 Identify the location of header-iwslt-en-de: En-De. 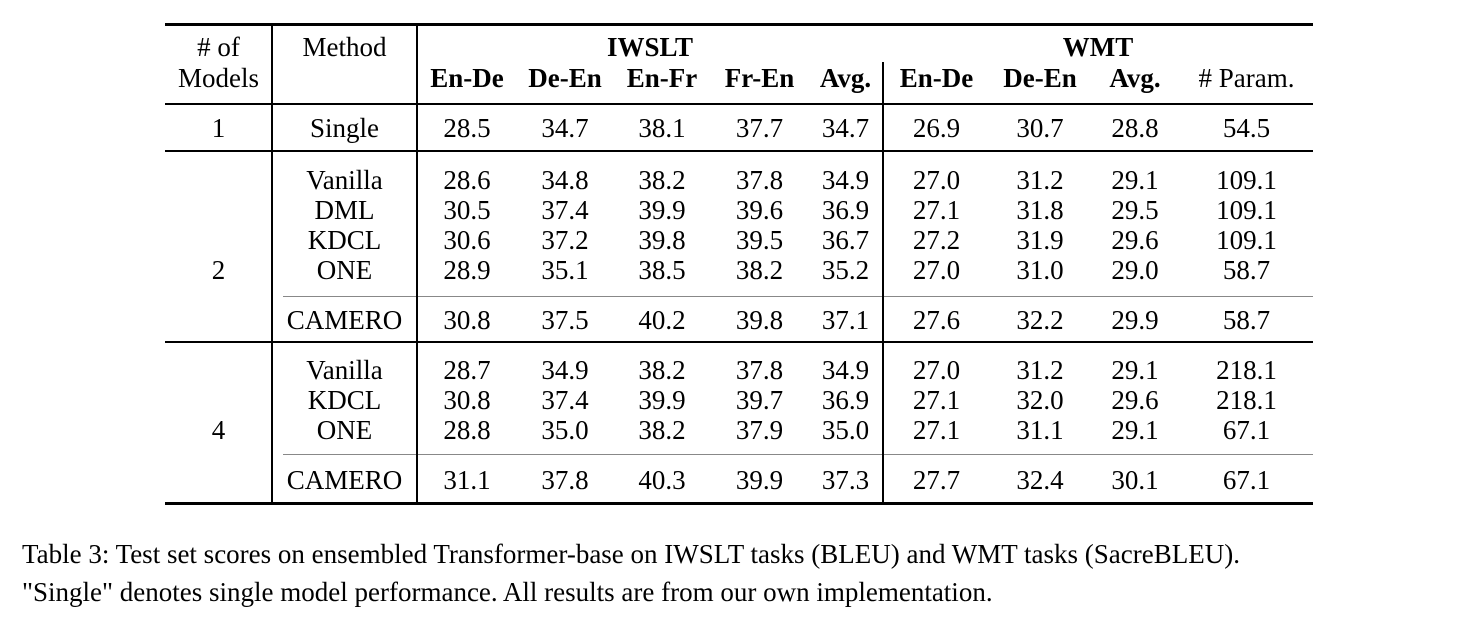
(467, 78).